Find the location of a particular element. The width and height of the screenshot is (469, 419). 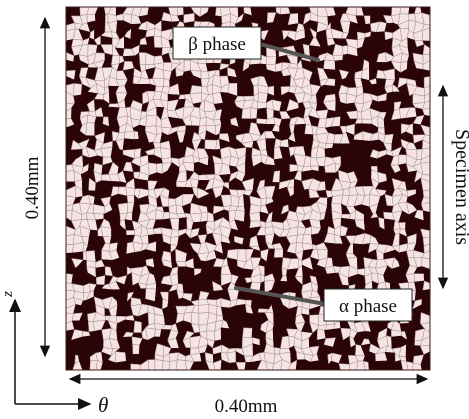

height-dimension-label: 0.40mm is located at coordinates (32, 187).